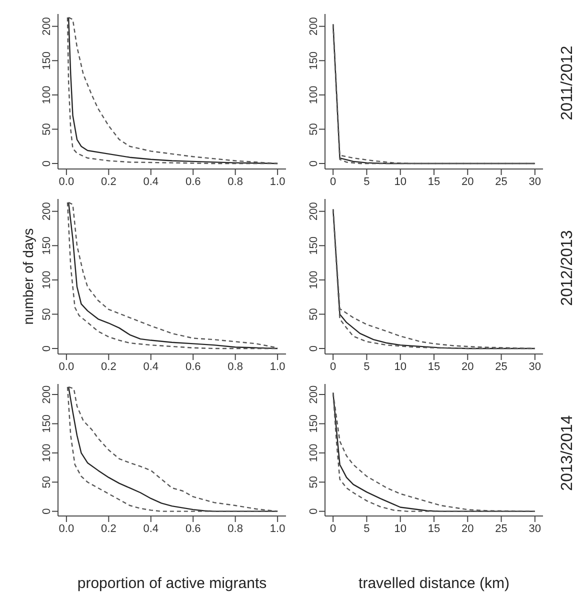  I want to click on text: 2013/2014, so click(568, 453).